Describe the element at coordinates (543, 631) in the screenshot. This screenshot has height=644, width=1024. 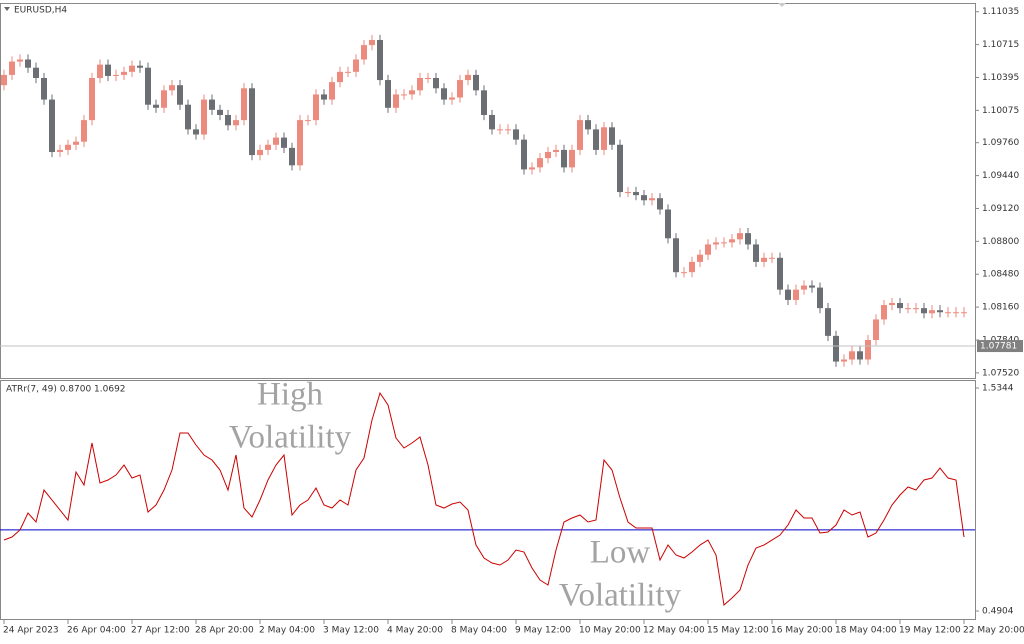
I see `x-tick-label: 9 May 12:00` at that location.